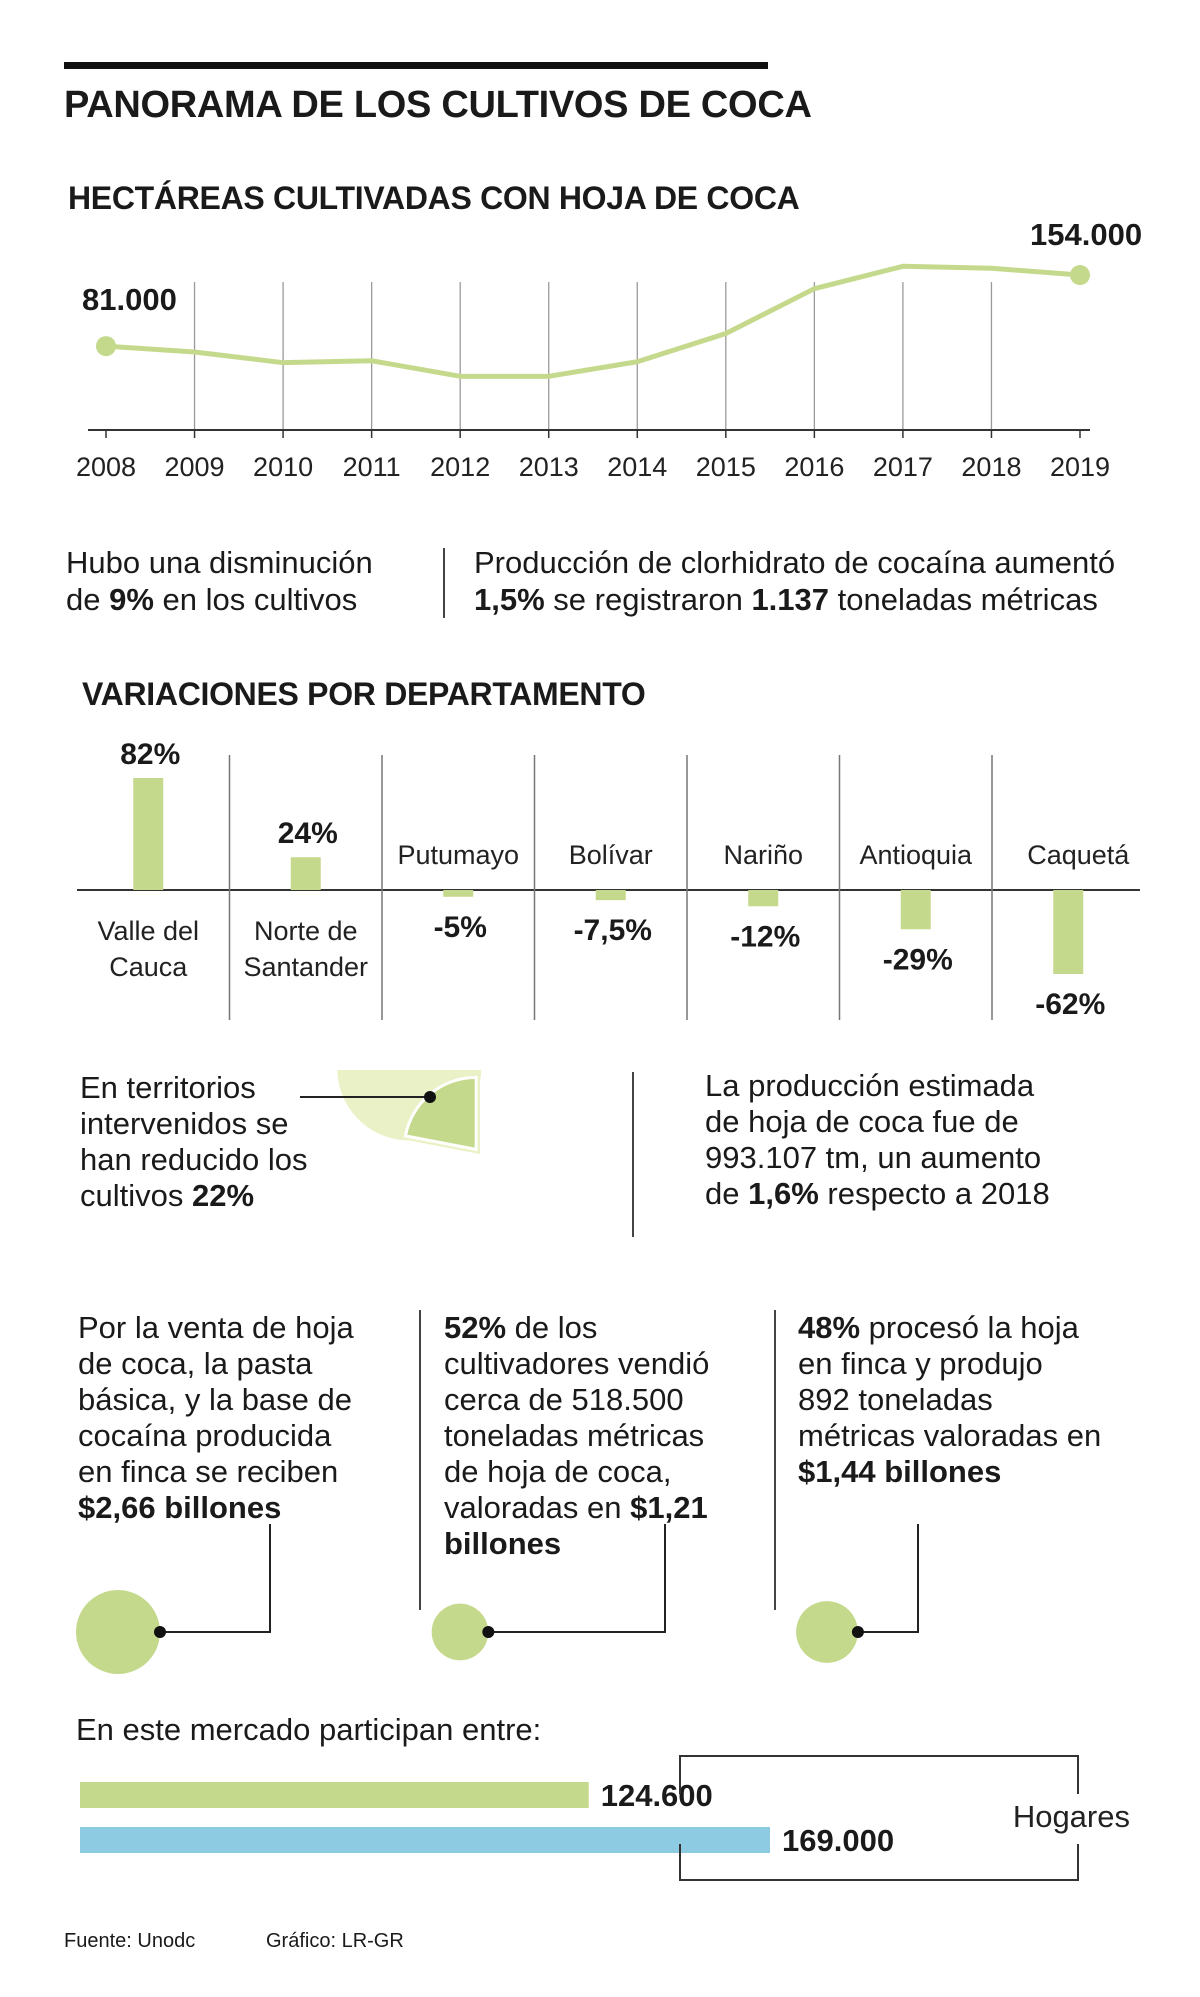 This screenshot has width=1200, height=1997. What do you see at coordinates (434, 198) in the screenshot?
I see `line-chart-title: HECTÁREAS CULTIVADAS CON HOJA DE COCA` at bounding box center [434, 198].